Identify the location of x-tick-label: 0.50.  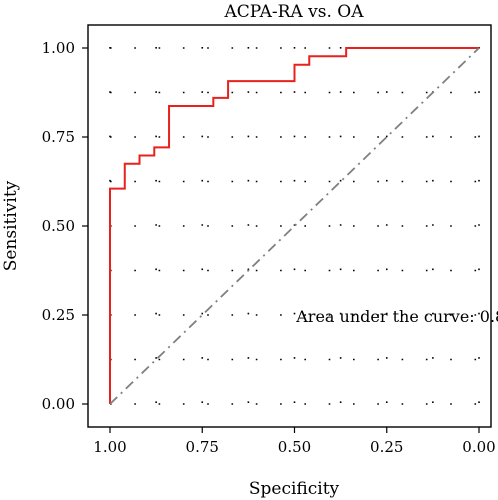
(294, 447).